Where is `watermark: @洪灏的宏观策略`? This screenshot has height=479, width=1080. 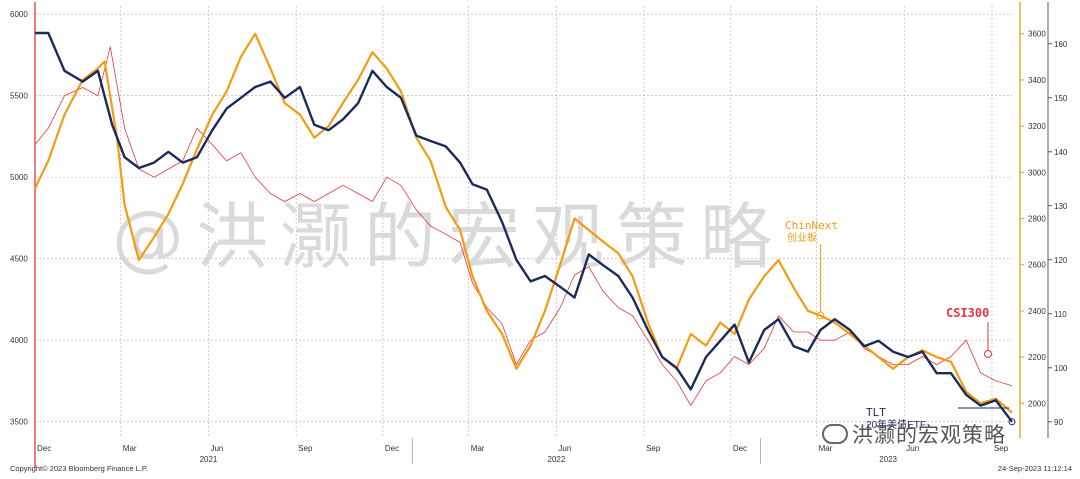
watermark: @洪灏的宏观策略 is located at coordinates (448, 237).